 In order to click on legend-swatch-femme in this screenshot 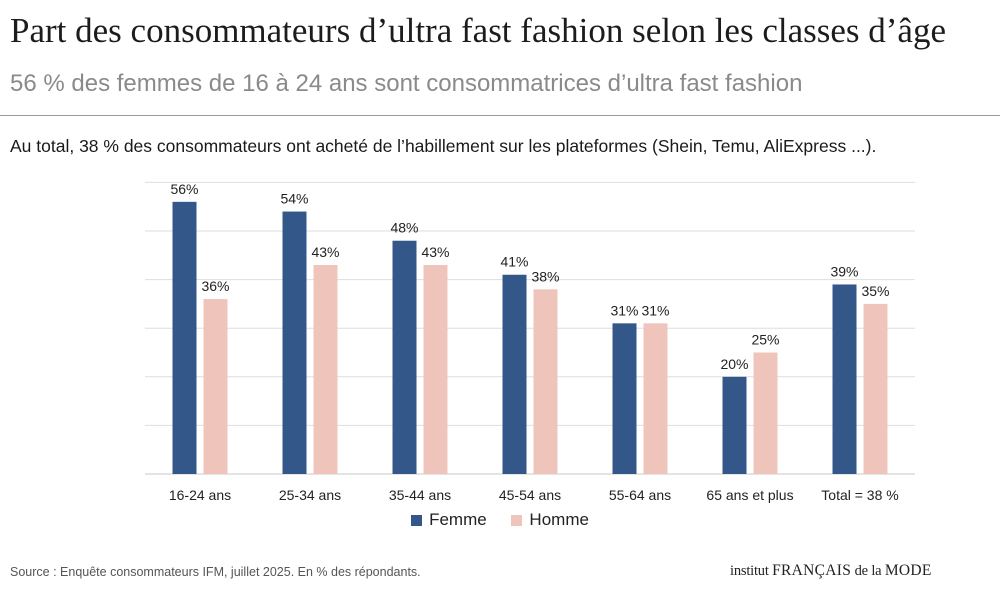, I will do `click(417, 520)`.